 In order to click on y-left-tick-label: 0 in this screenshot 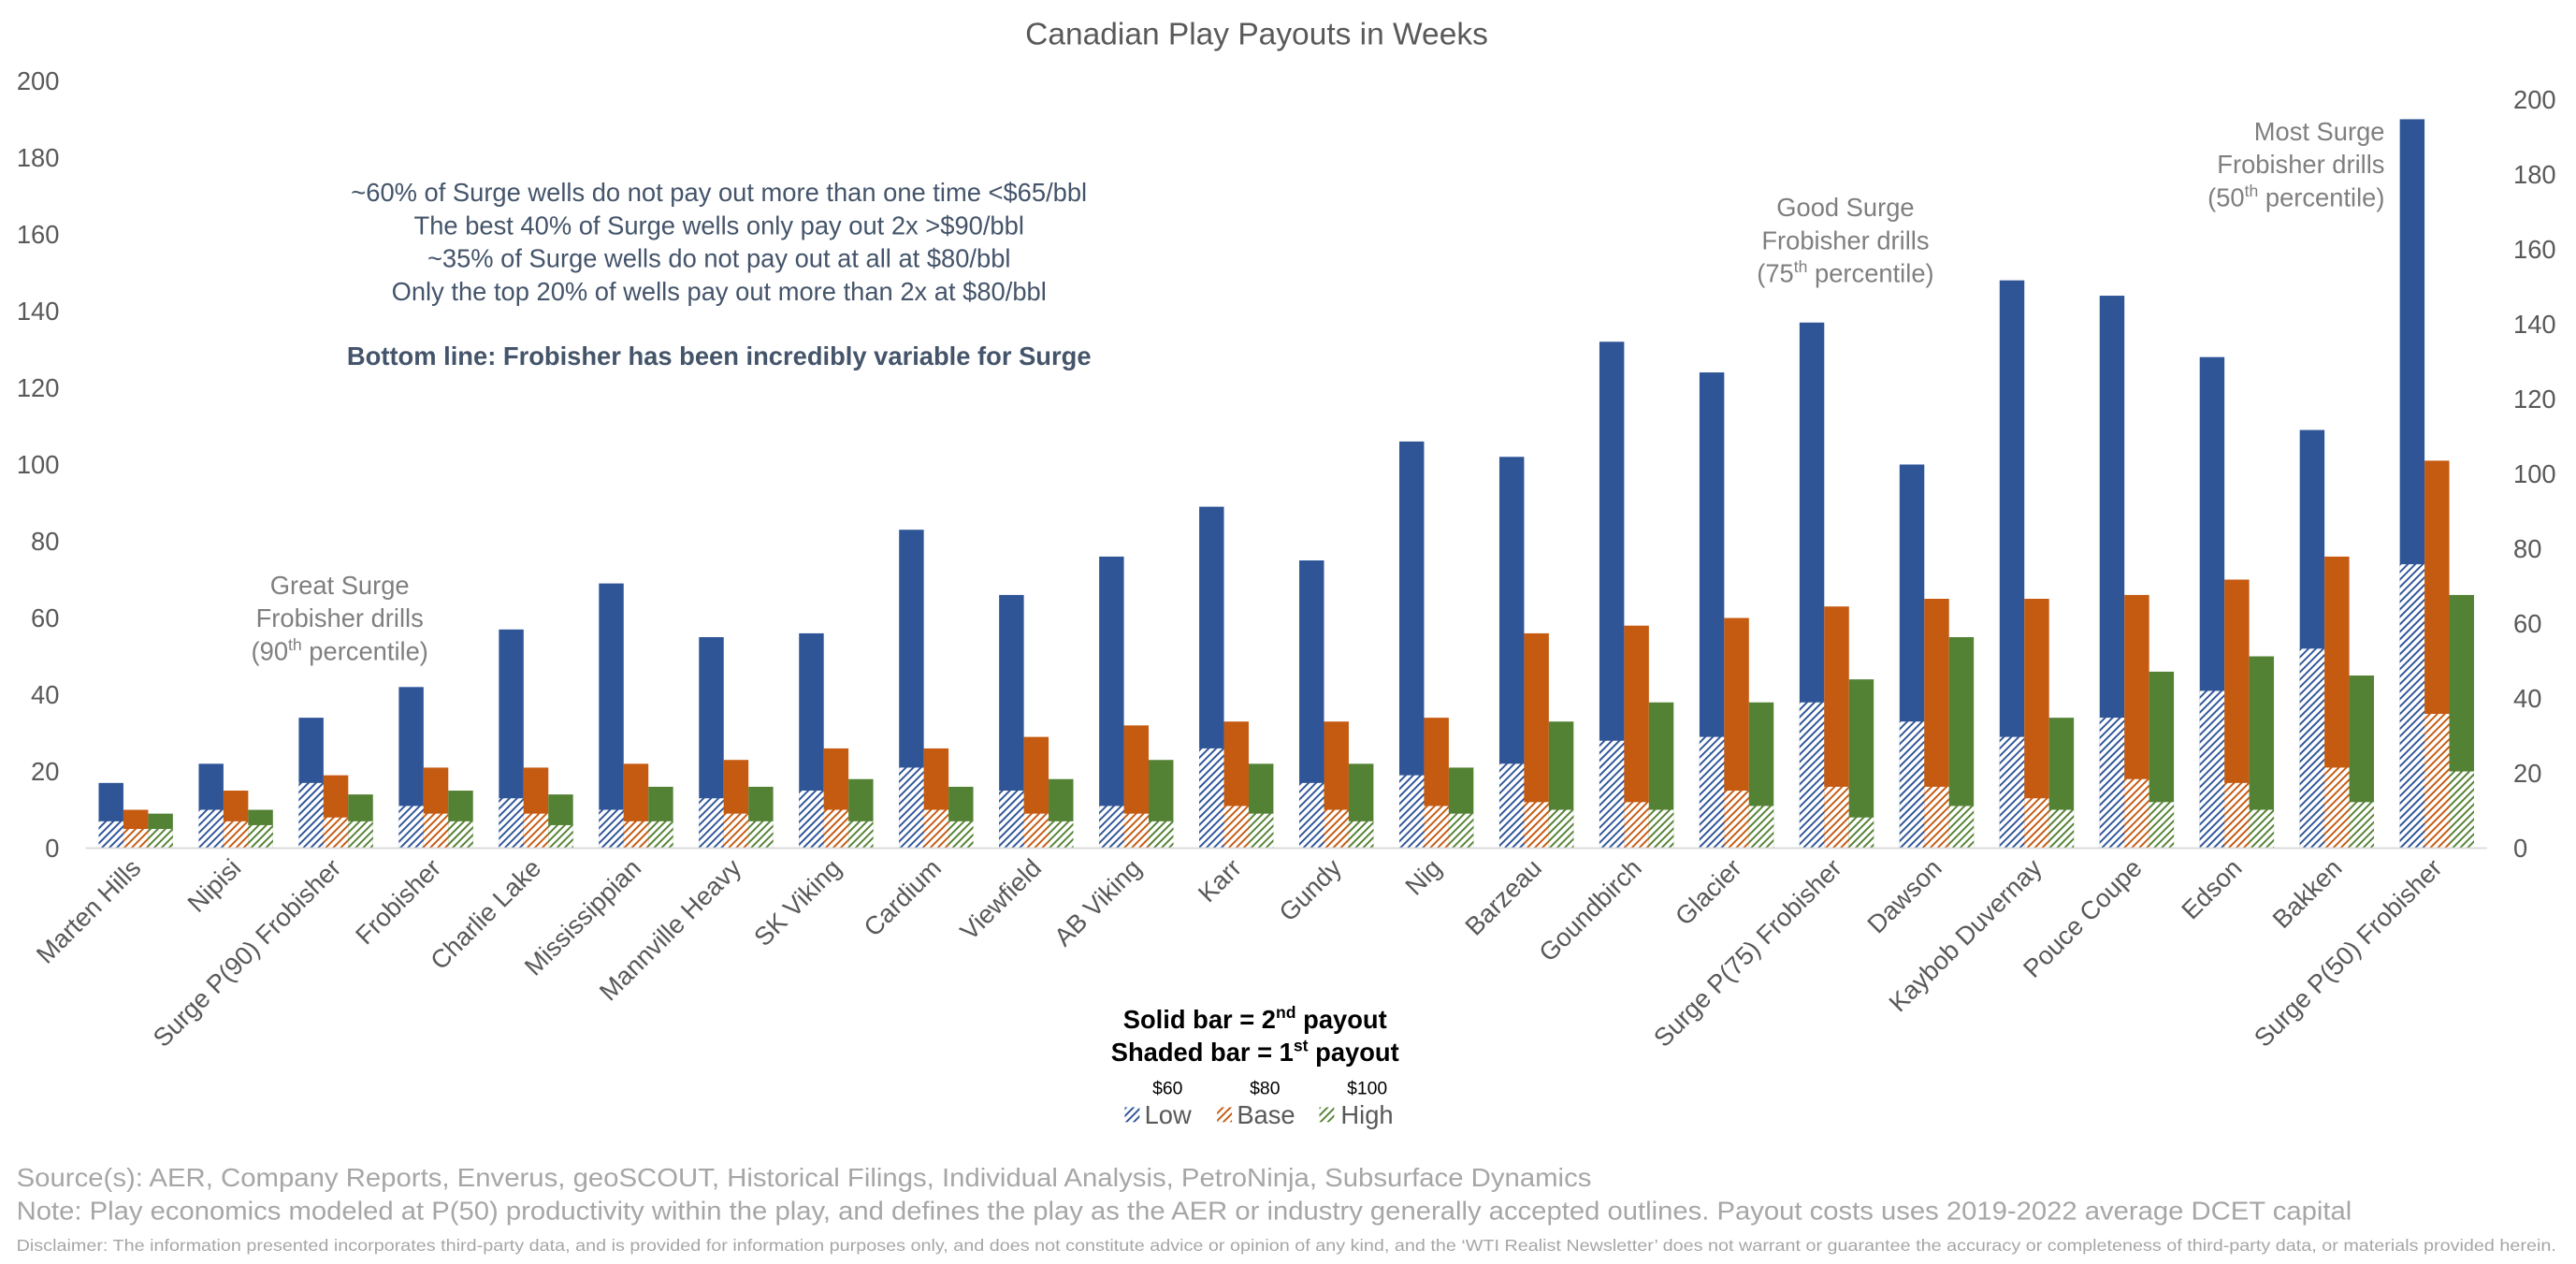, I will do `click(52, 848)`.